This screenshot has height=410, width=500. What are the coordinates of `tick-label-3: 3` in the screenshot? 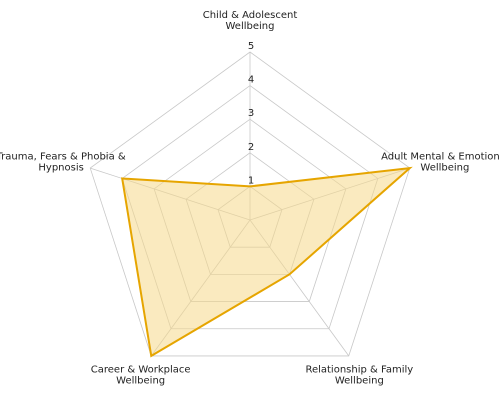 It's located at (251, 113).